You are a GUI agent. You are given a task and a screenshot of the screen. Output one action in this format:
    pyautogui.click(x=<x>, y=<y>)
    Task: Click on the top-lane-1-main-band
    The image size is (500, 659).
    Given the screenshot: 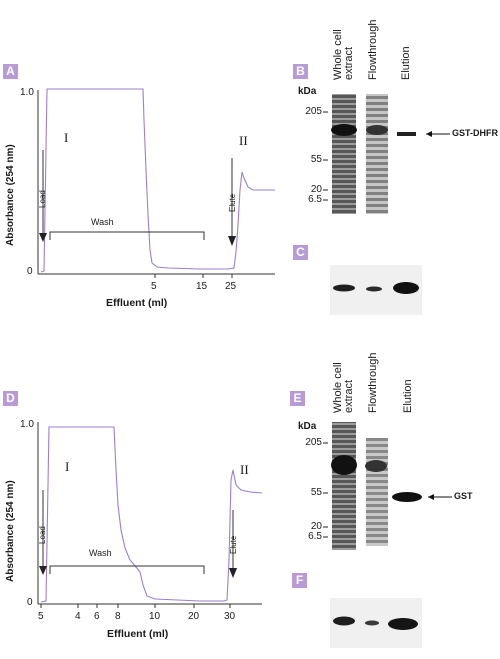 What is the action you would take?
    pyautogui.click(x=344, y=130)
    